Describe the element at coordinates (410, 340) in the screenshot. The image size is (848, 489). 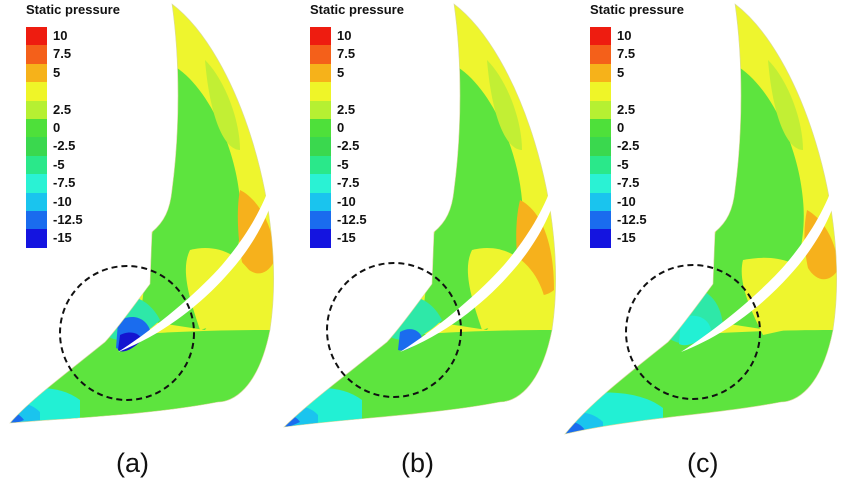
I see `region-blue-spot` at that location.